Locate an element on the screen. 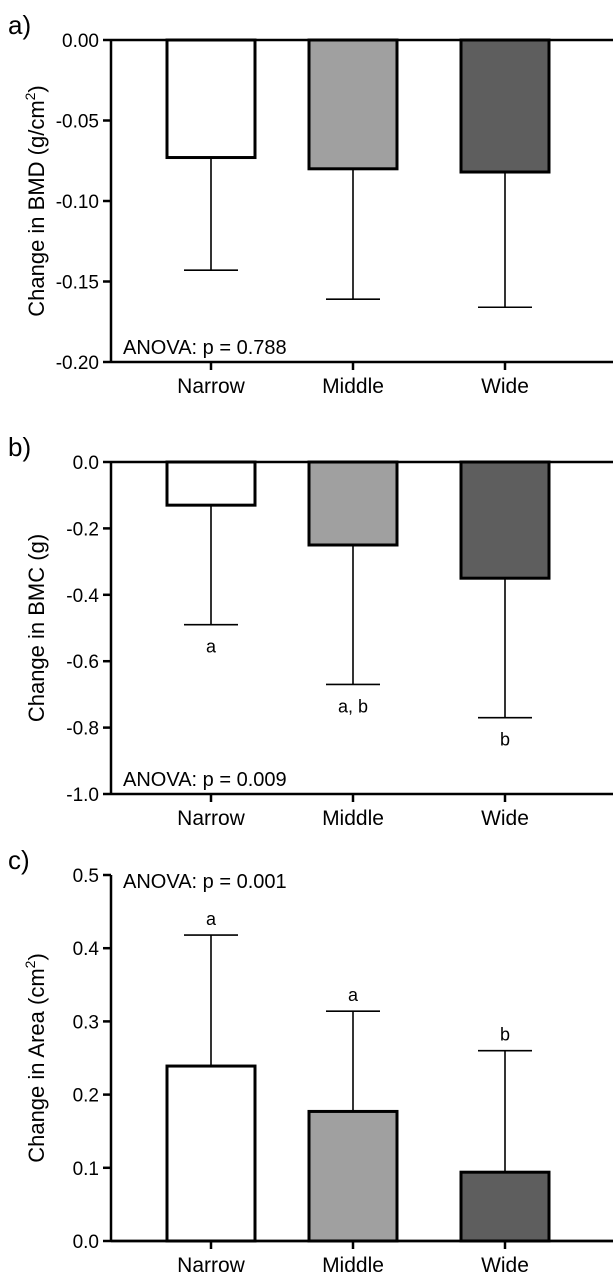  y-tick-label: 0.2 is located at coordinates (86, 1096).